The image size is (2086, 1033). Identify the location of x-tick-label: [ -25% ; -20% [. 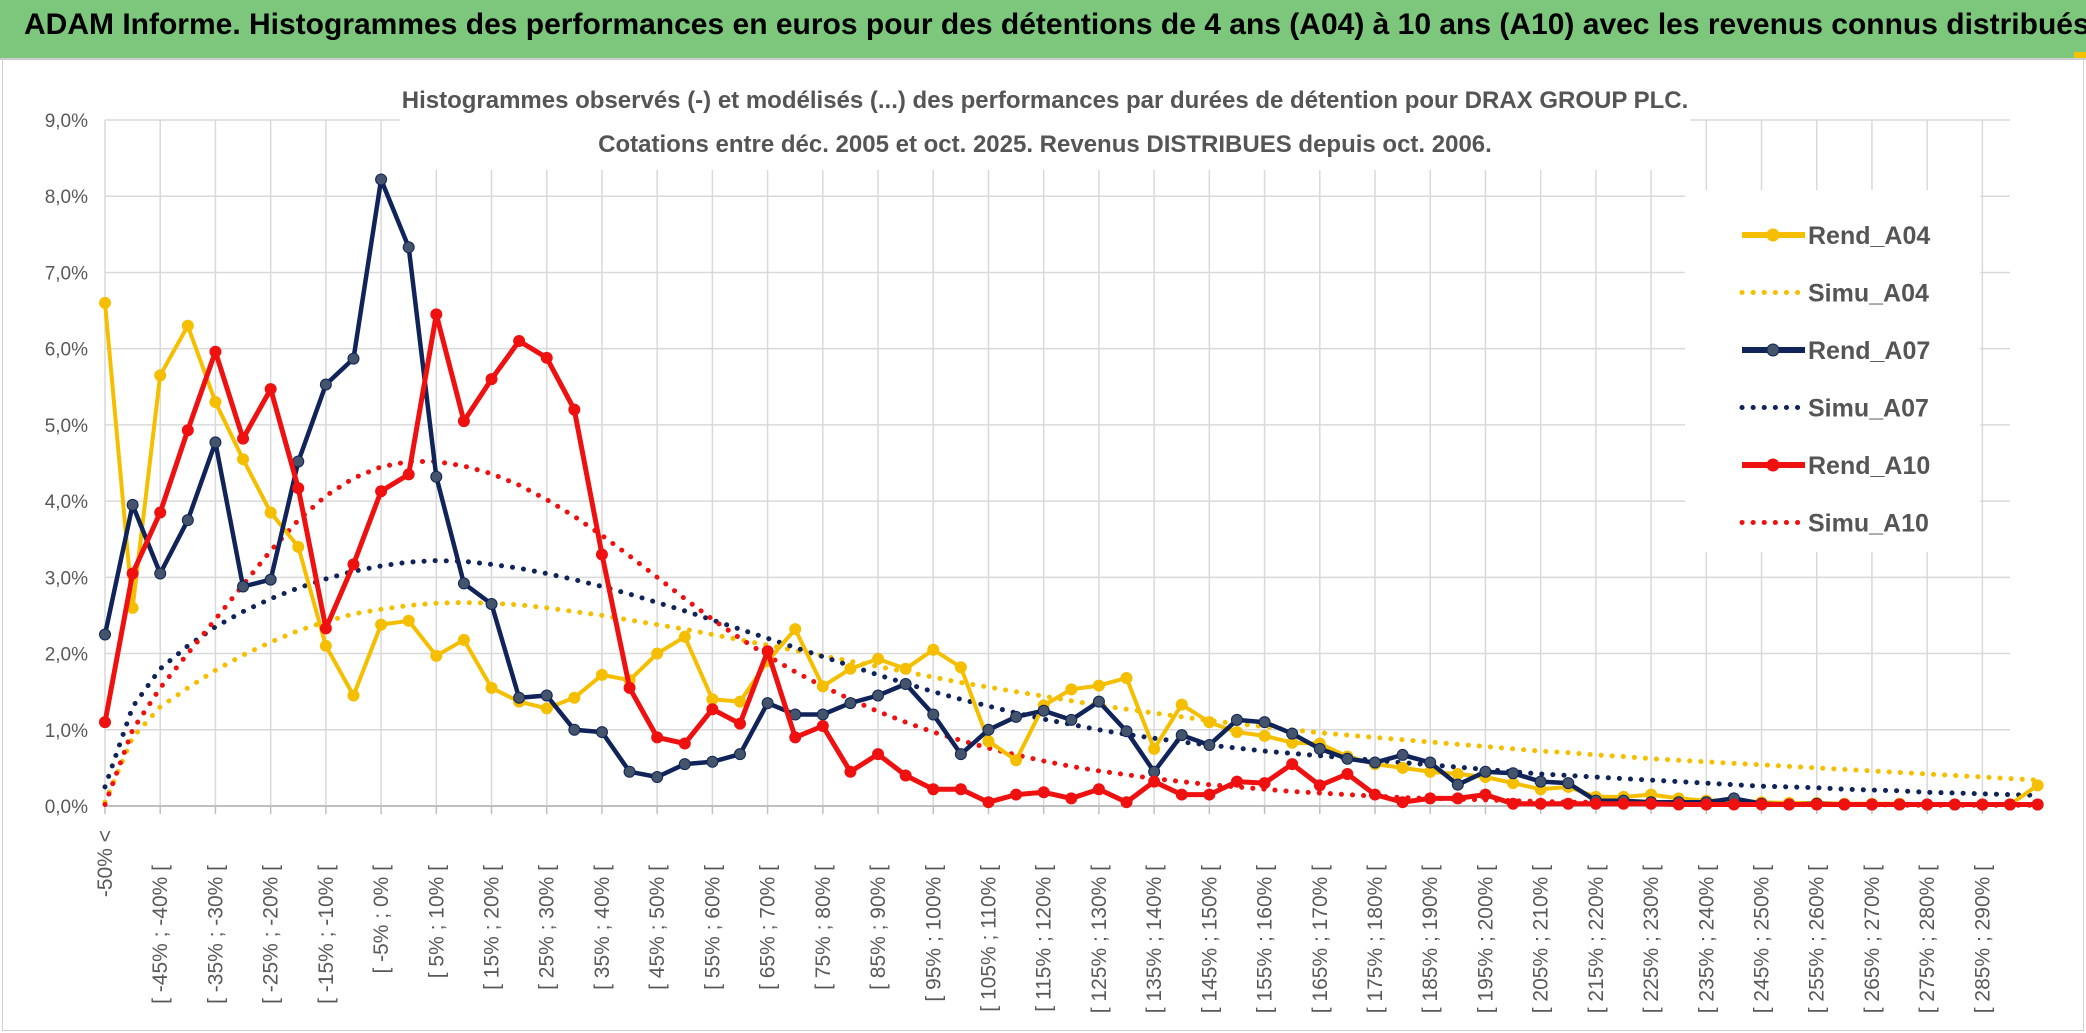
(271, 934).